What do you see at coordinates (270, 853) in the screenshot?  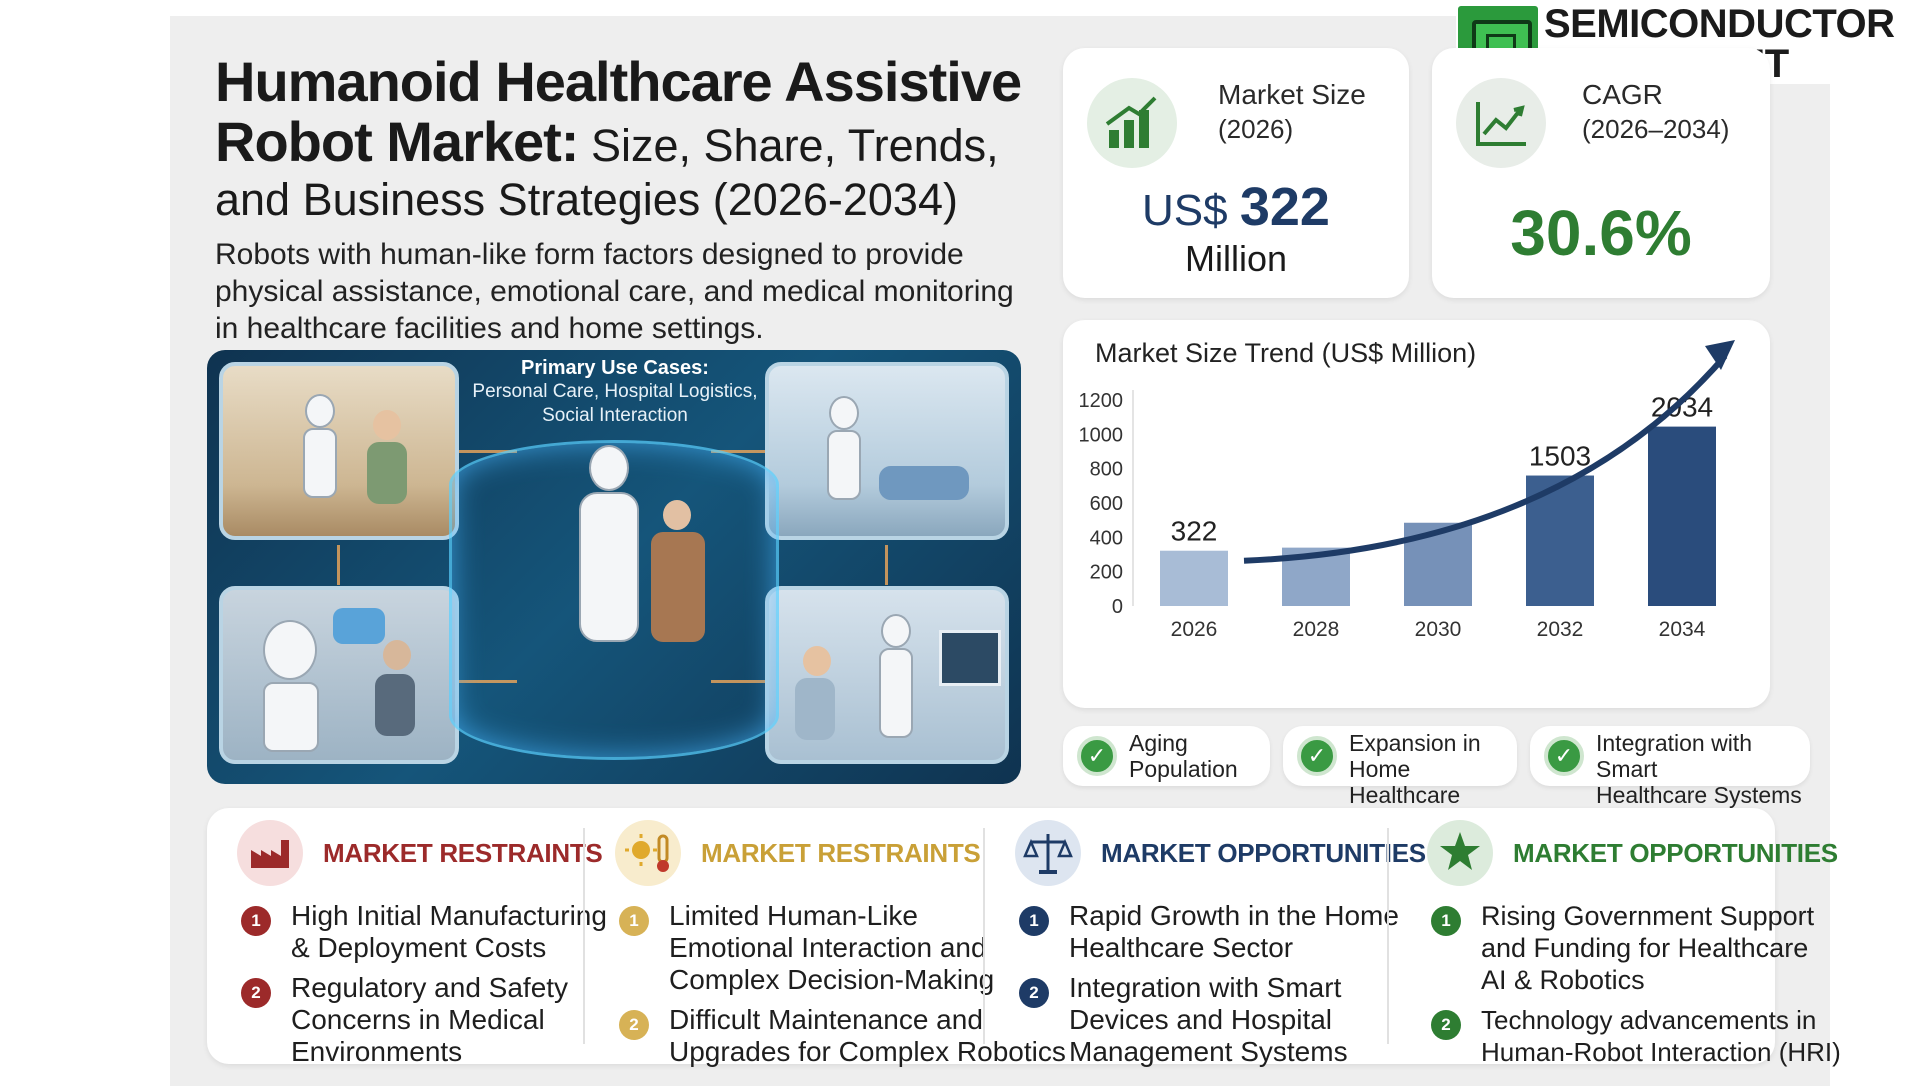 I see `factory-icon` at bounding box center [270, 853].